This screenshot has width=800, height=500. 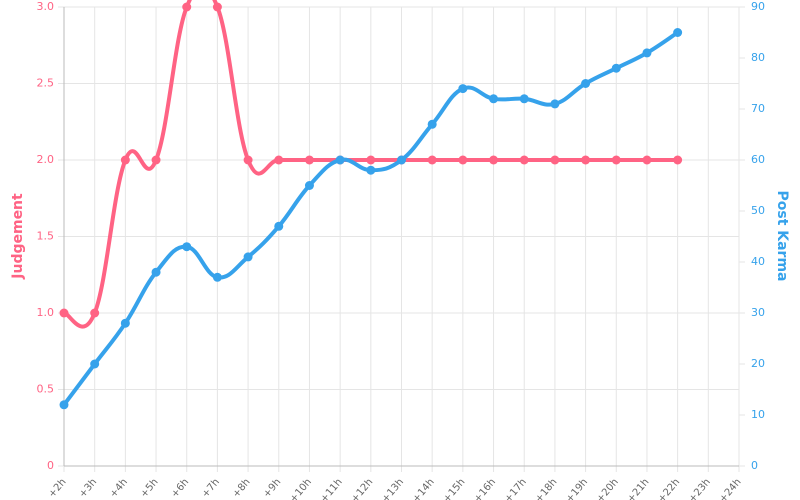 I want to click on y-tick-label: 0.5, so click(x=46, y=389).